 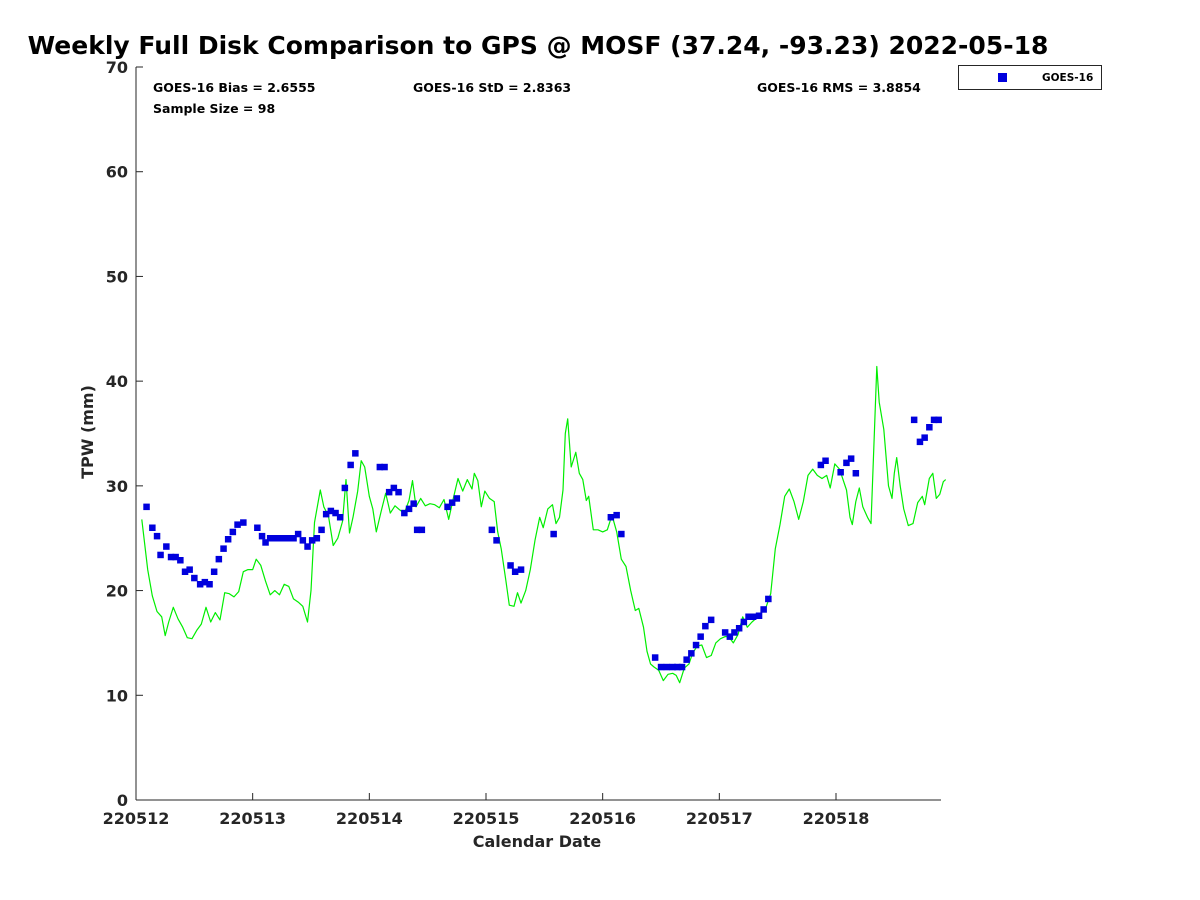 I want to click on rms-stat: GOES-16 RMS = 3.8854, so click(x=839, y=87).